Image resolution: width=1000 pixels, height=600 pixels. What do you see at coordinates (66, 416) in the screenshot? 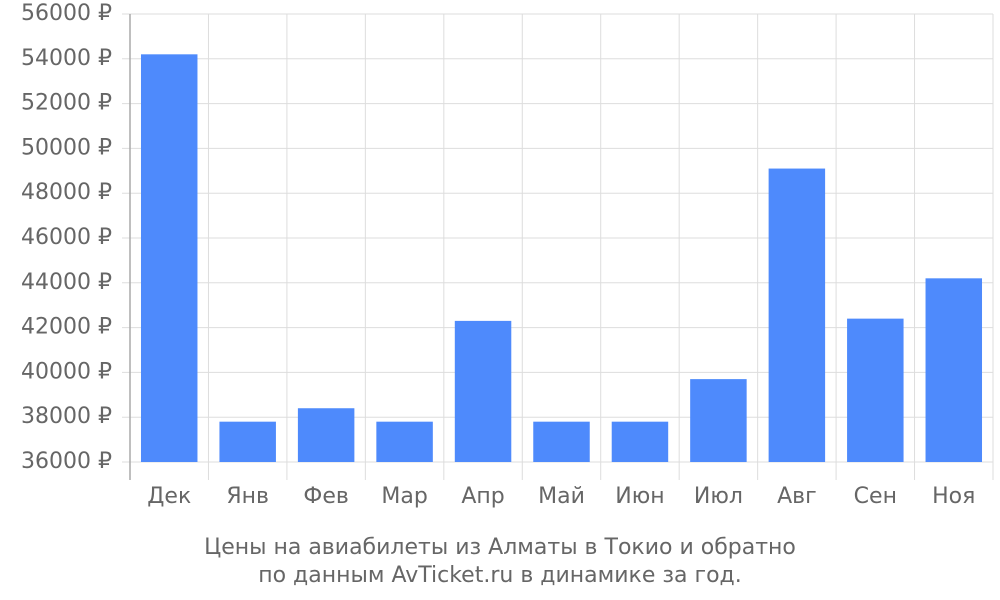
I see `y-tick-label: 38000 ₽` at bounding box center [66, 416].